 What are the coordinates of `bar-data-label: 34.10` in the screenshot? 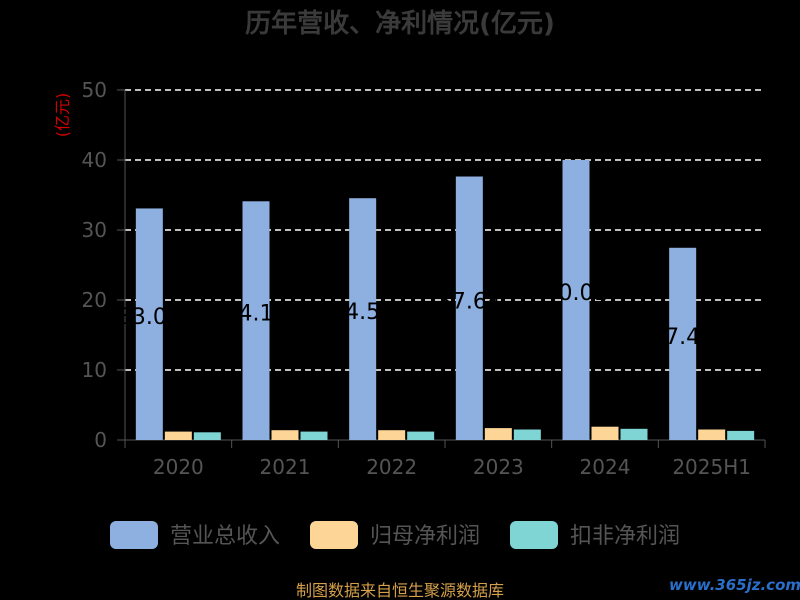 It's located at (256, 314).